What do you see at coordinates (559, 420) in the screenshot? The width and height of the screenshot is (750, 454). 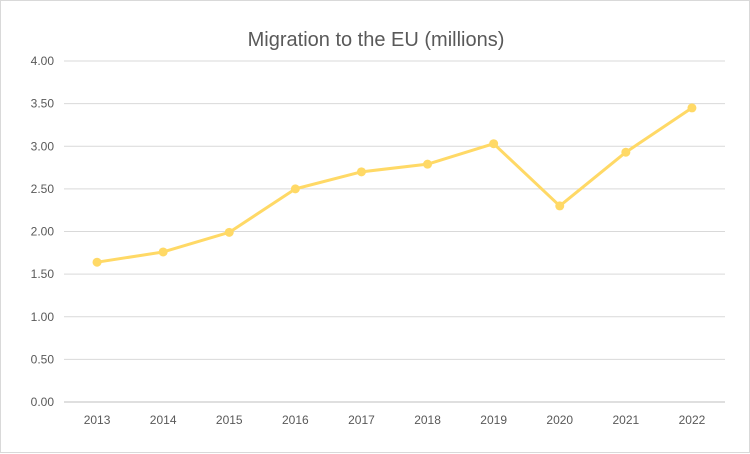 I see `x-tick-label: 2020` at bounding box center [559, 420].